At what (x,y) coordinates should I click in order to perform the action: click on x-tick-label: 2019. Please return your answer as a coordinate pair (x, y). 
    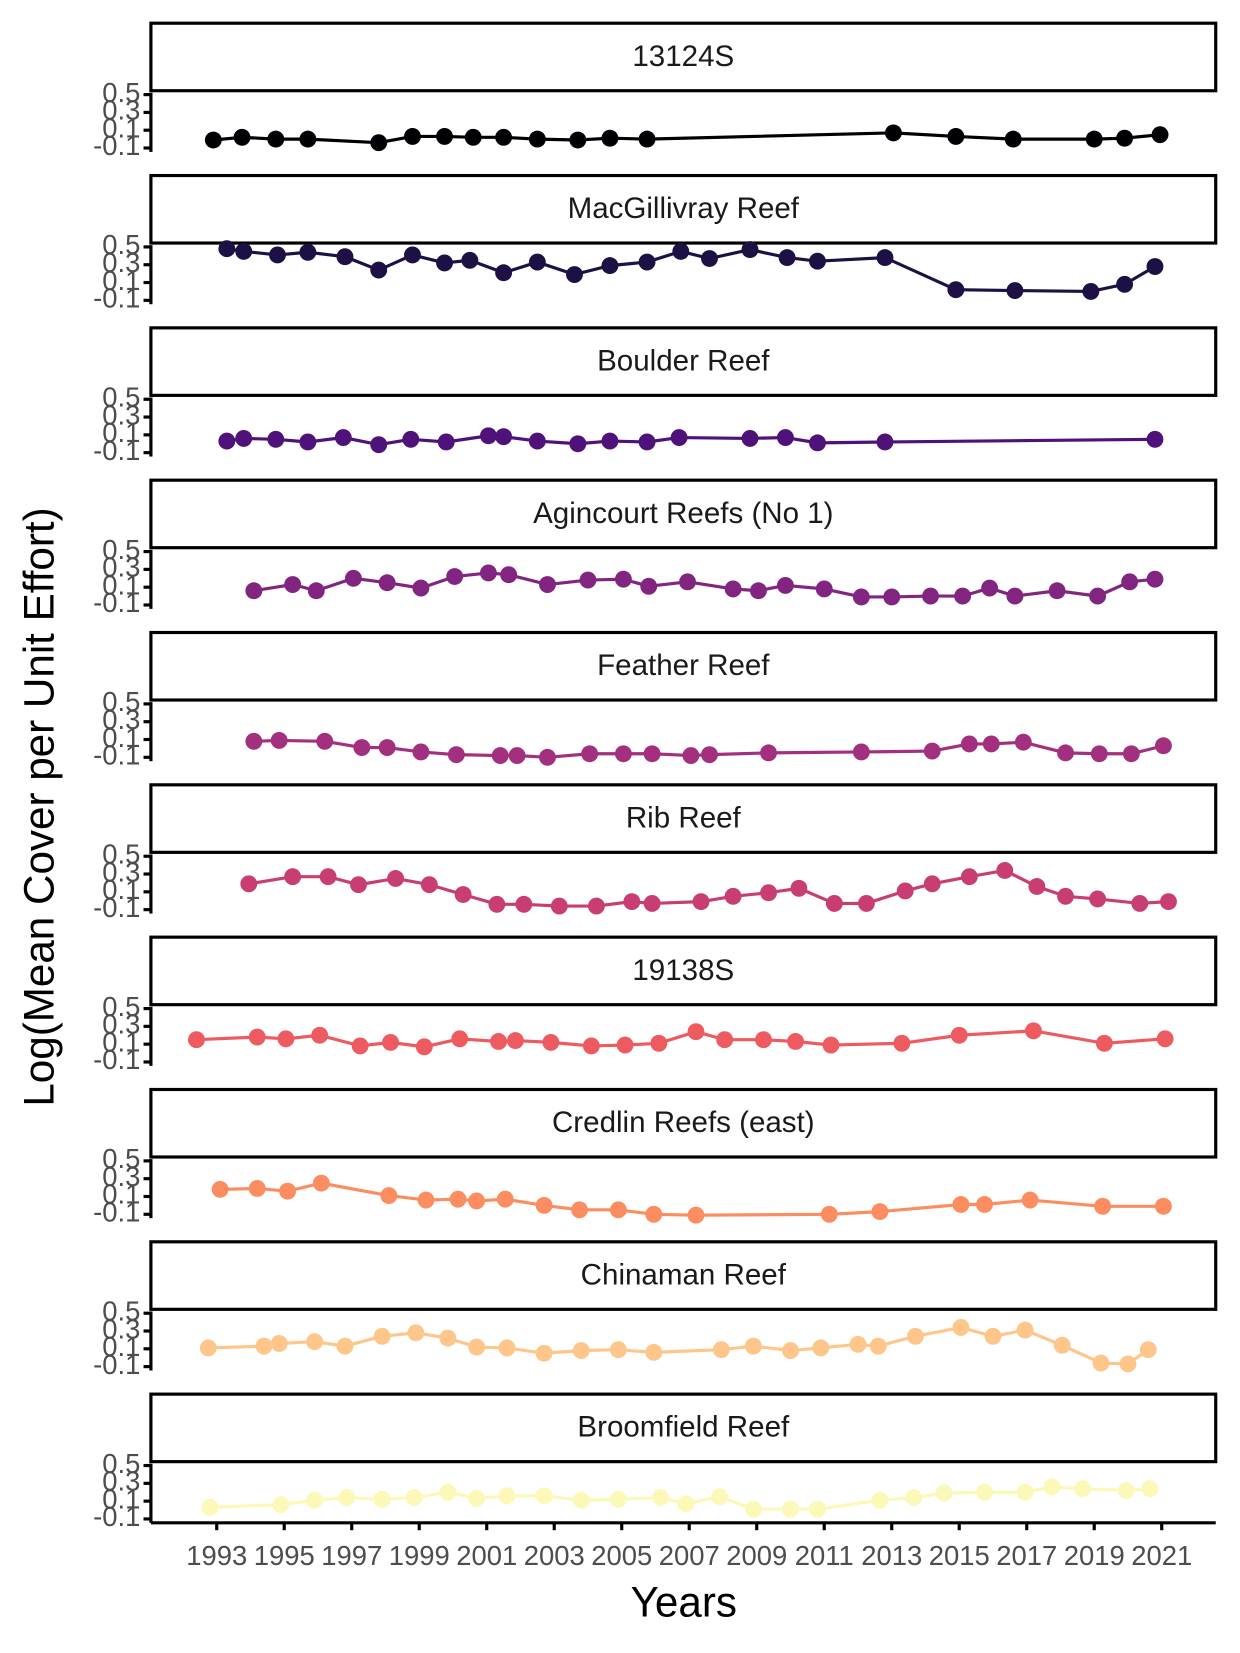
    Looking at the image, I should click on (1094, 1555).